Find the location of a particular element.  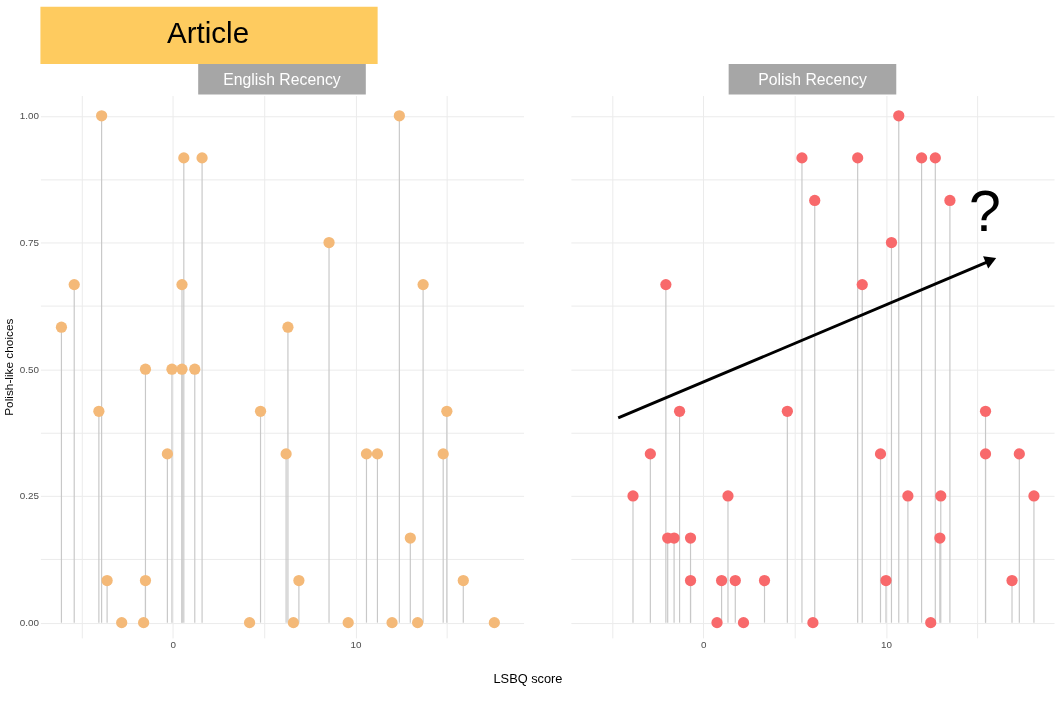

y-axis-title: Polish-like choices is located at coordinates (8, 367).